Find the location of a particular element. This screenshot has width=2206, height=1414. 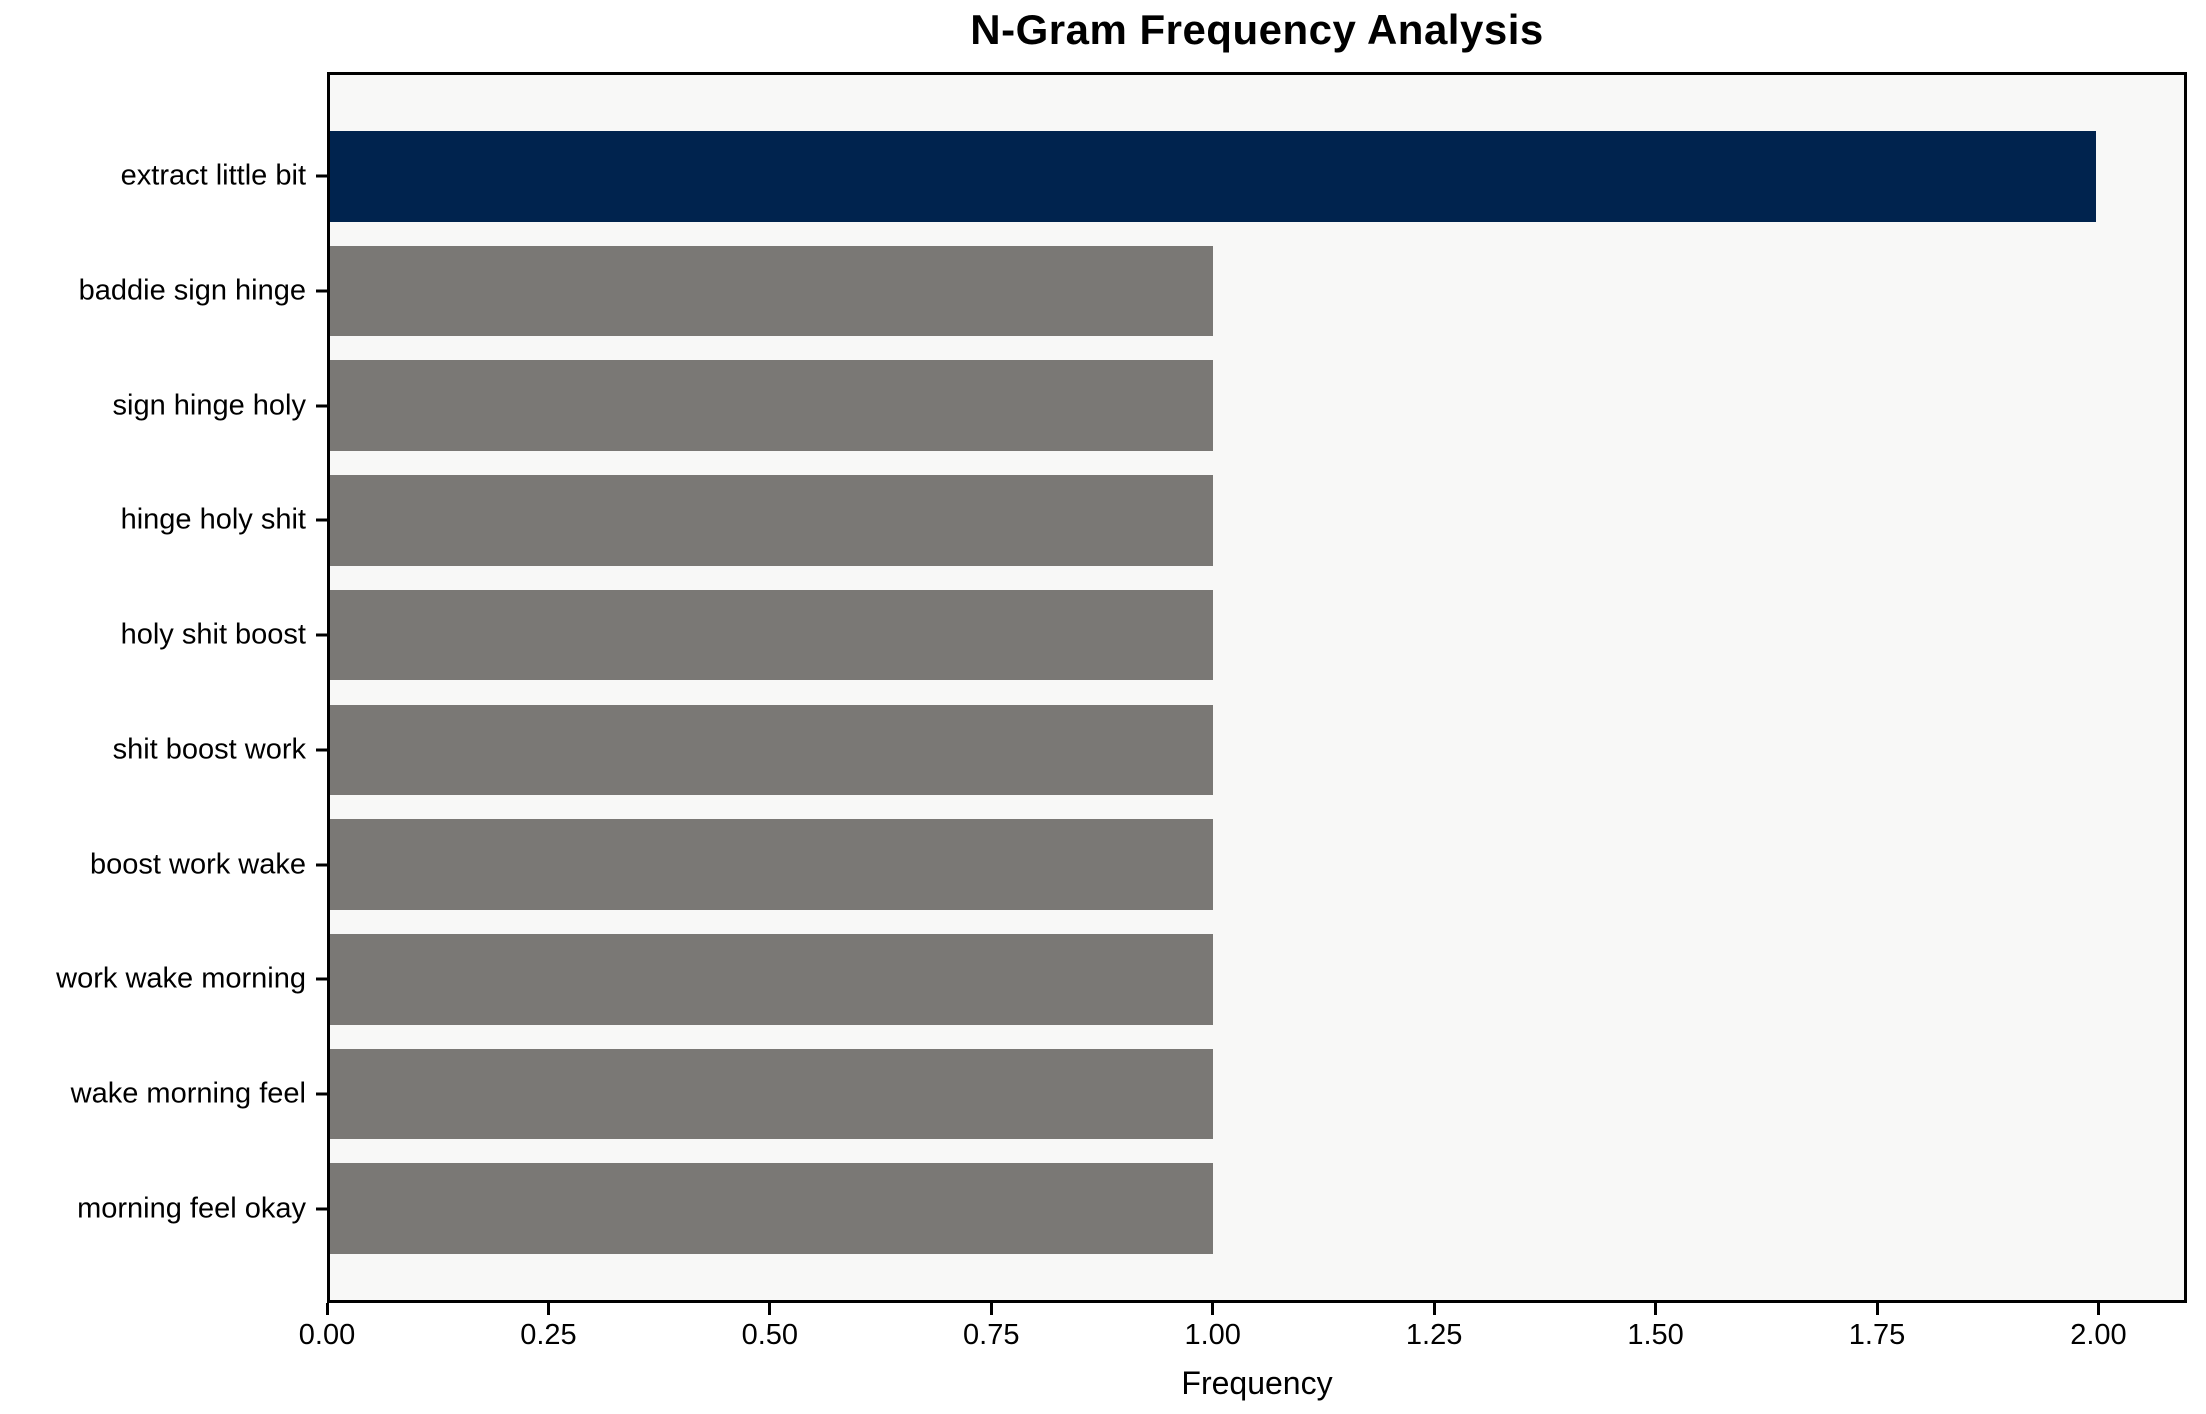

bar-holy-shit-boost is located at coordinates (771, 635).